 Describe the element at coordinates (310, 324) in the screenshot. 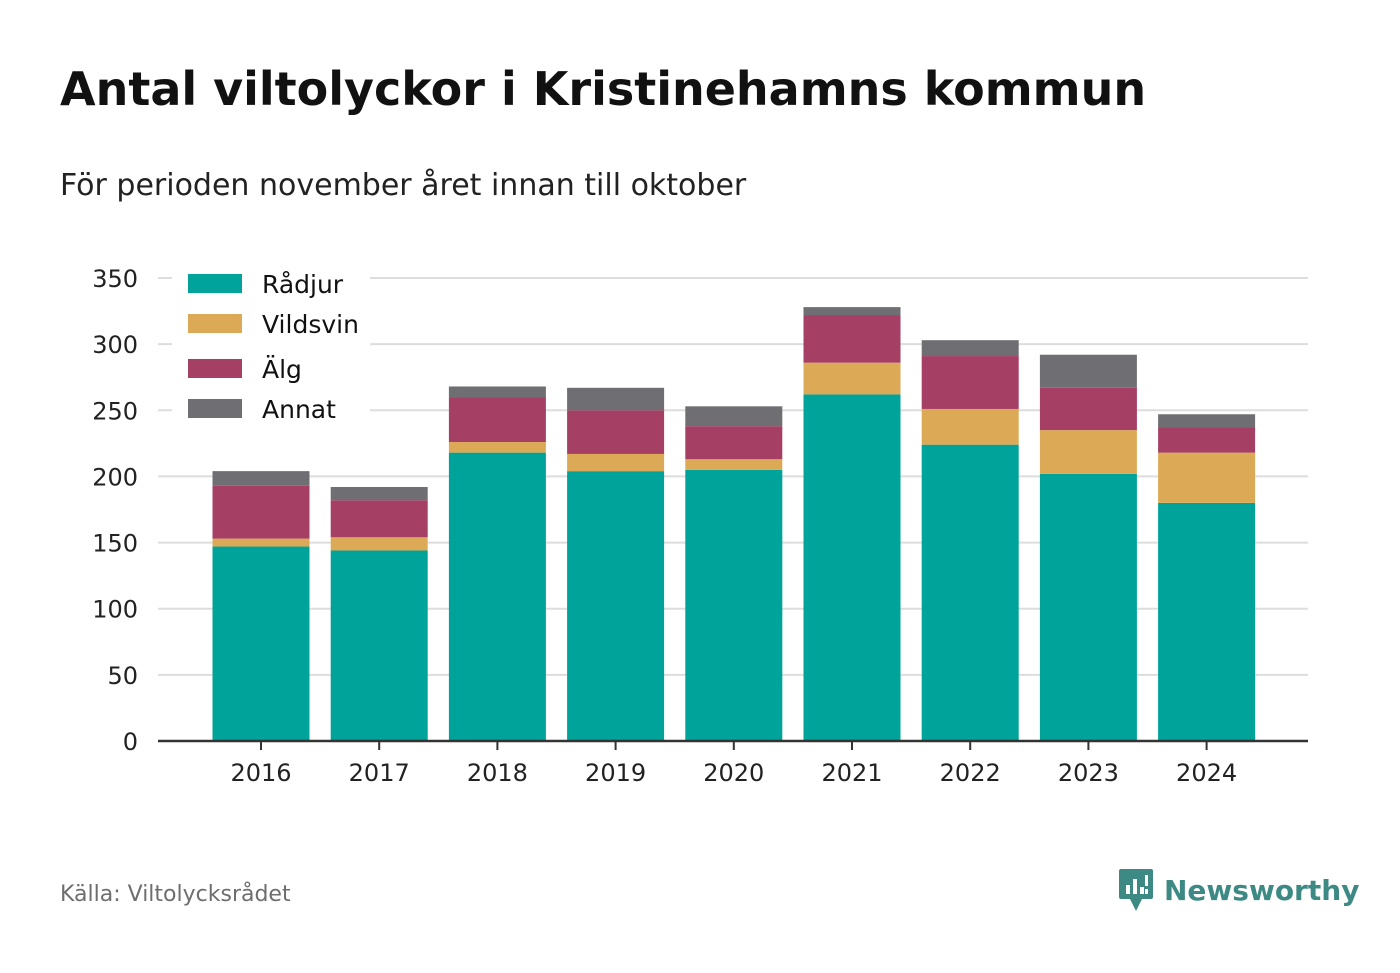

I see `legend-label: Vildsvin` at that location.